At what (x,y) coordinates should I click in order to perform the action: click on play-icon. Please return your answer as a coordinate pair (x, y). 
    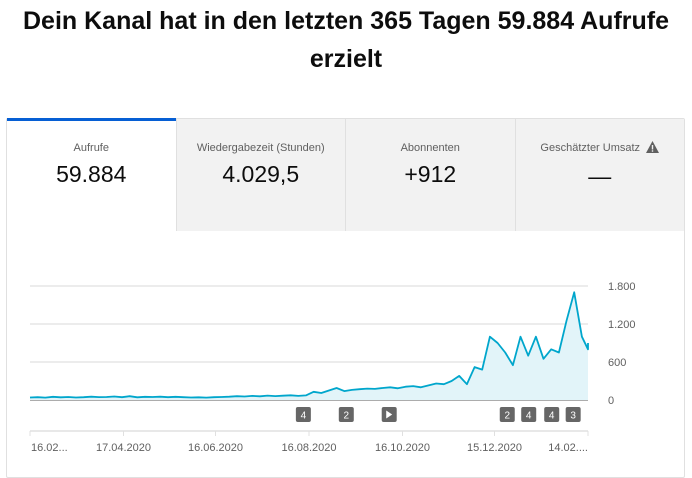
    Looking at the image, I should click on (389, 414).